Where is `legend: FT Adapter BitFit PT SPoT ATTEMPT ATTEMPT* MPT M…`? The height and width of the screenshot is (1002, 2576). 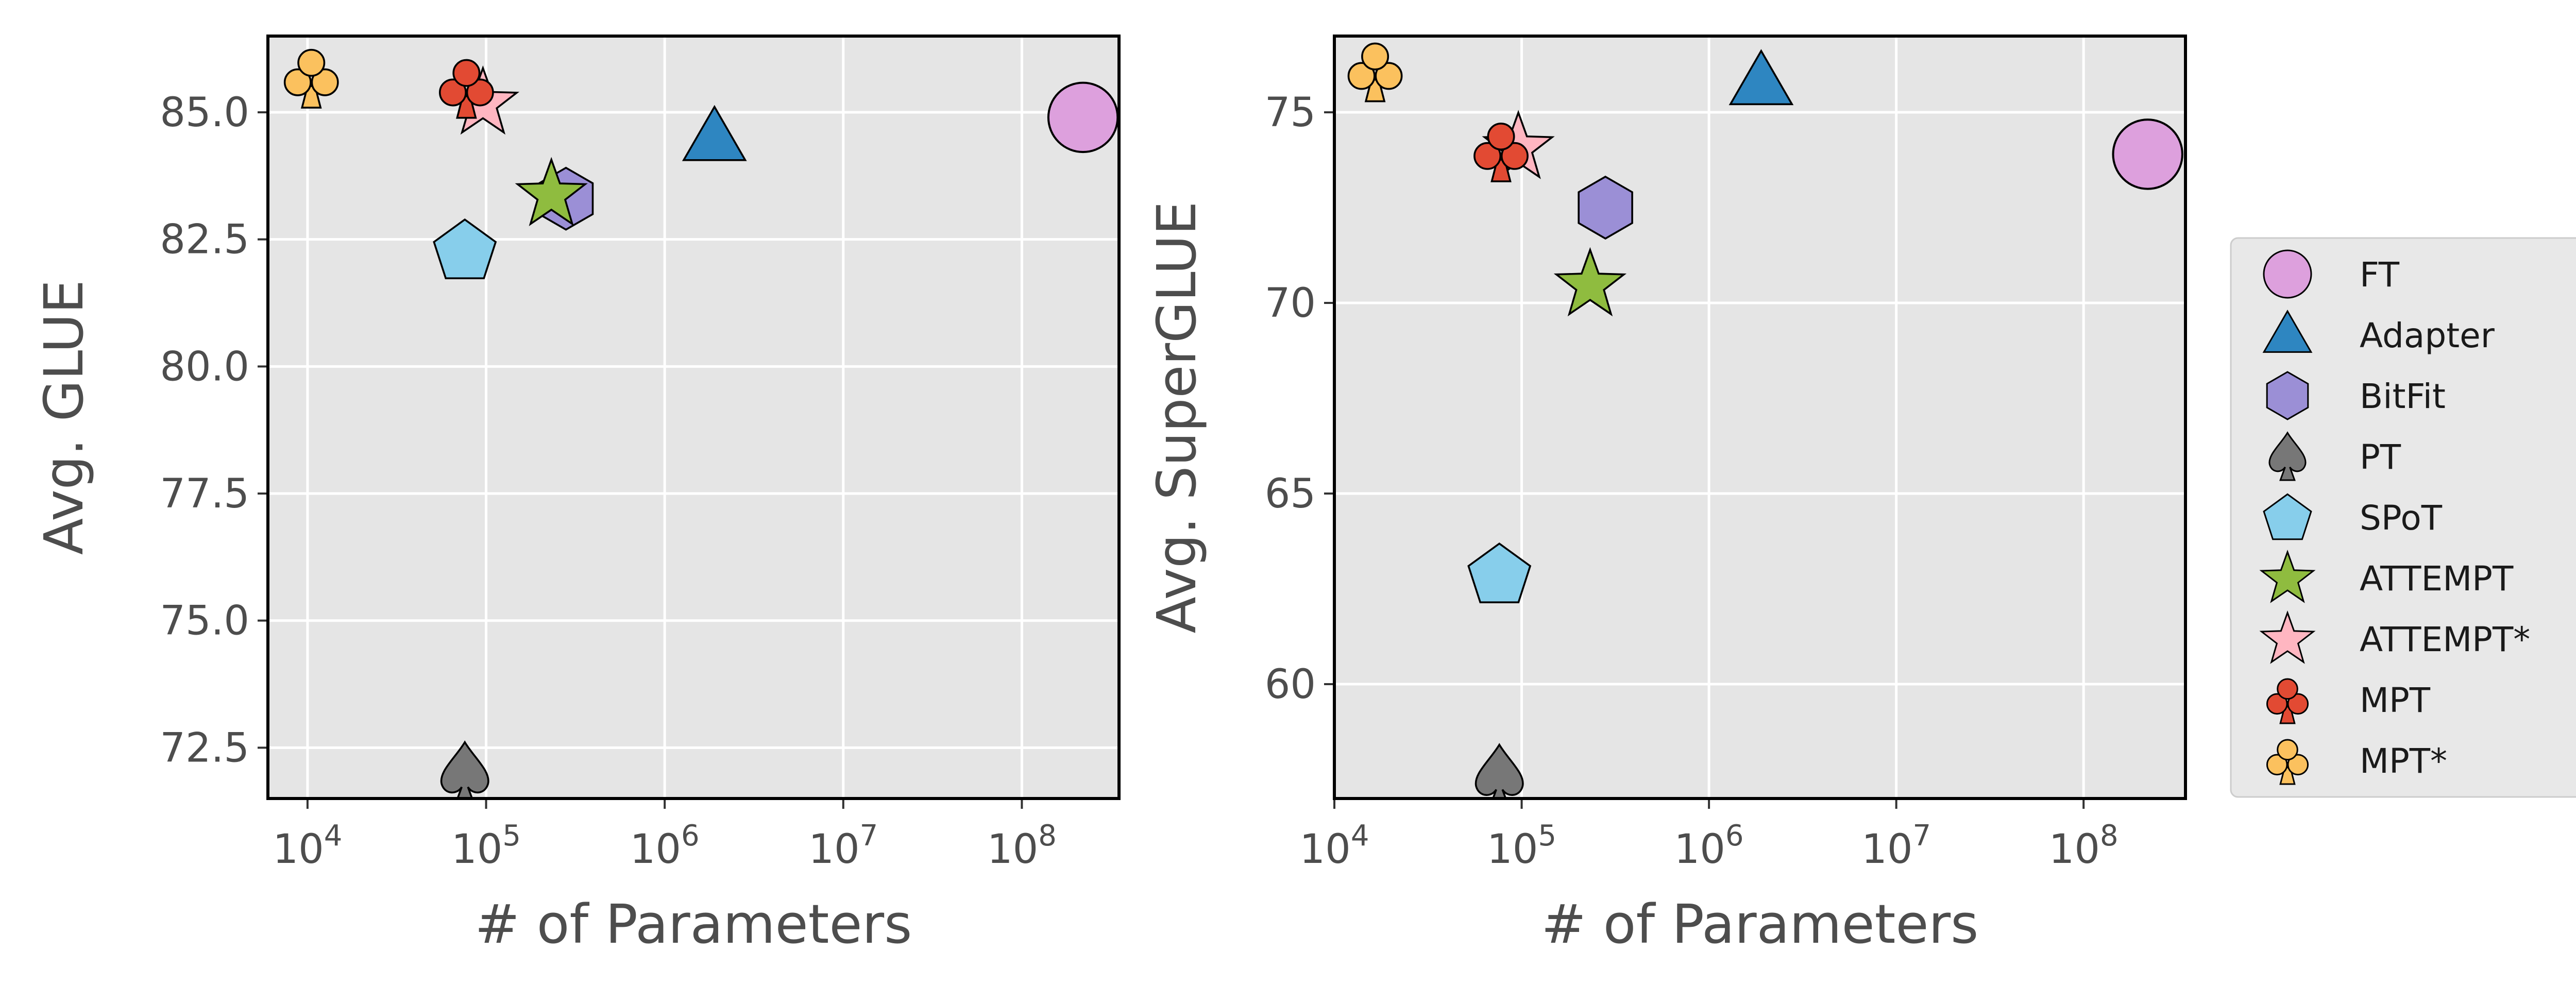
legend: FT Adapter BitFit PT SPoT ATTEMPT ATTEMPT* MPT M… is located at coordinates (2403, 517).